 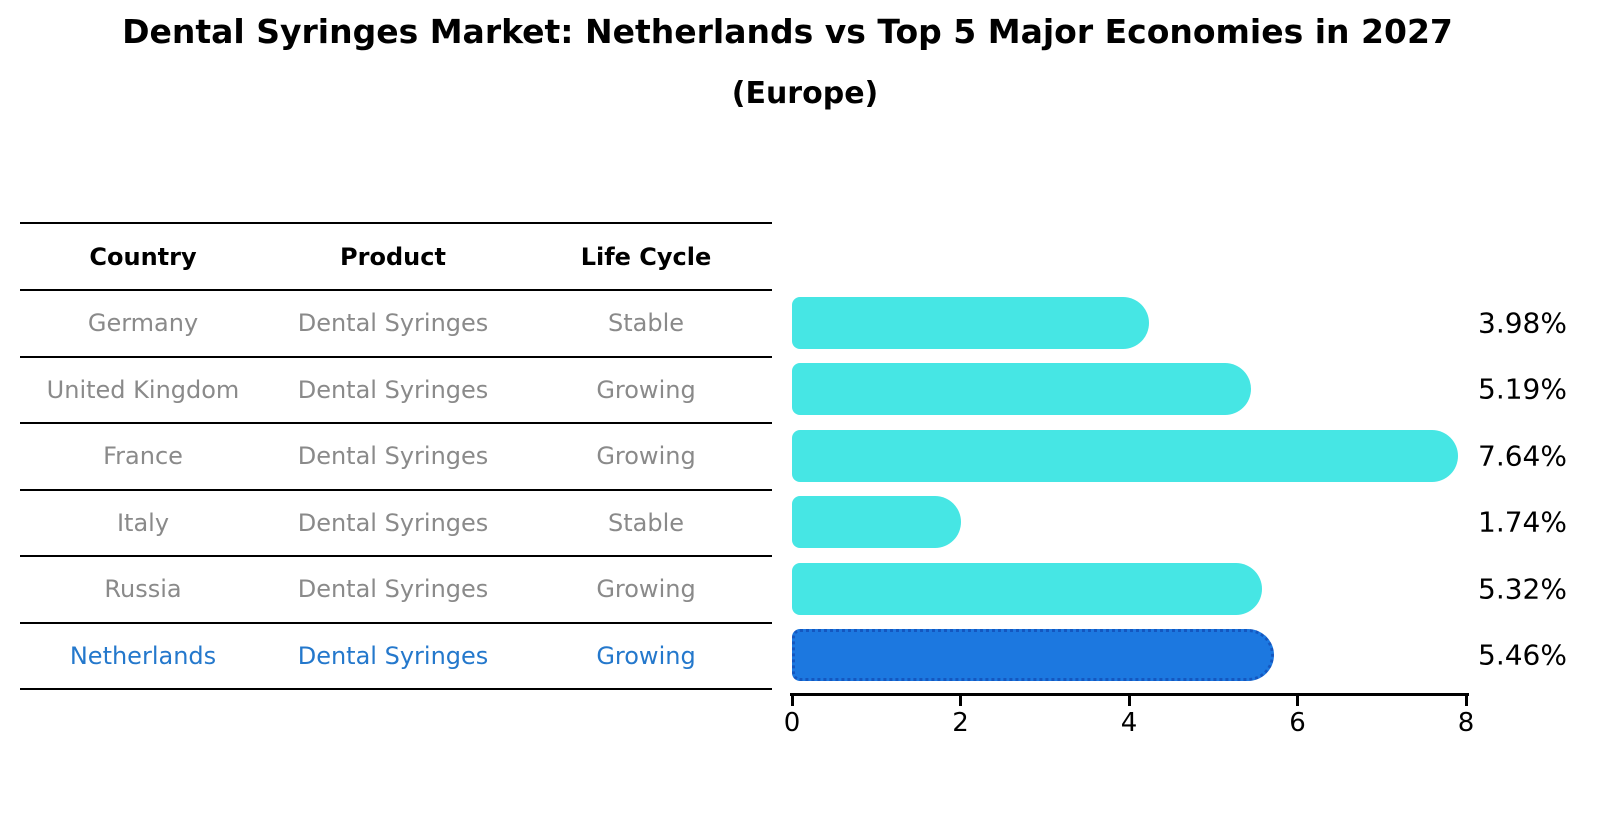 I want to click on x-axis-tick: 6, so click(x=1298, y=717).